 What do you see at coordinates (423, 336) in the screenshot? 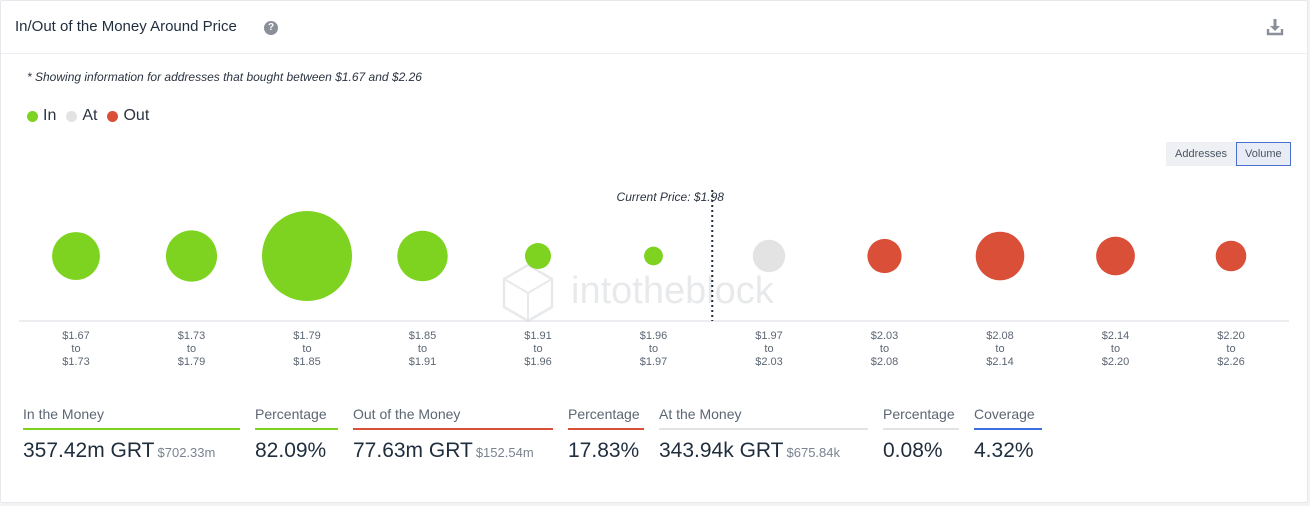
I see `tick-label-3-0: $1.85` at bounding box center [423, 336].